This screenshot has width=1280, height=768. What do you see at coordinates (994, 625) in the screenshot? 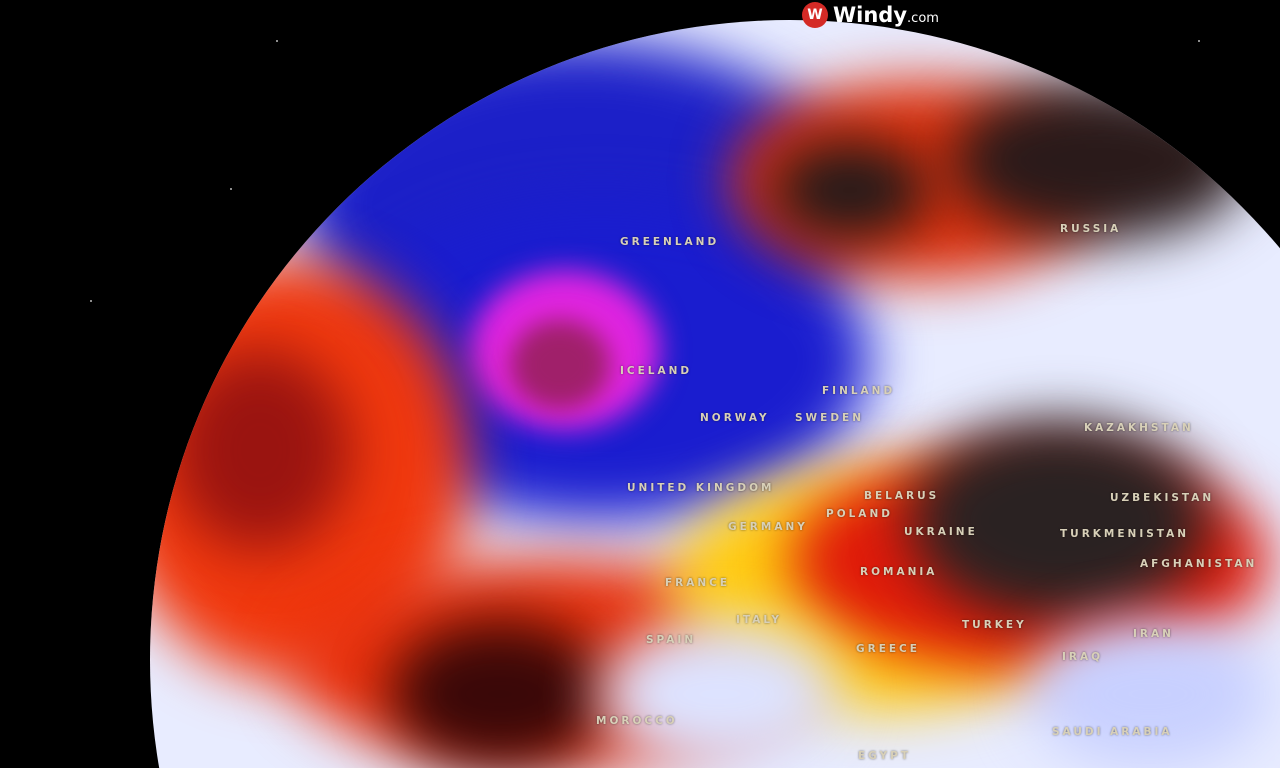
I see `label-turkey: TURKEY` at bounding box center [994, 625].